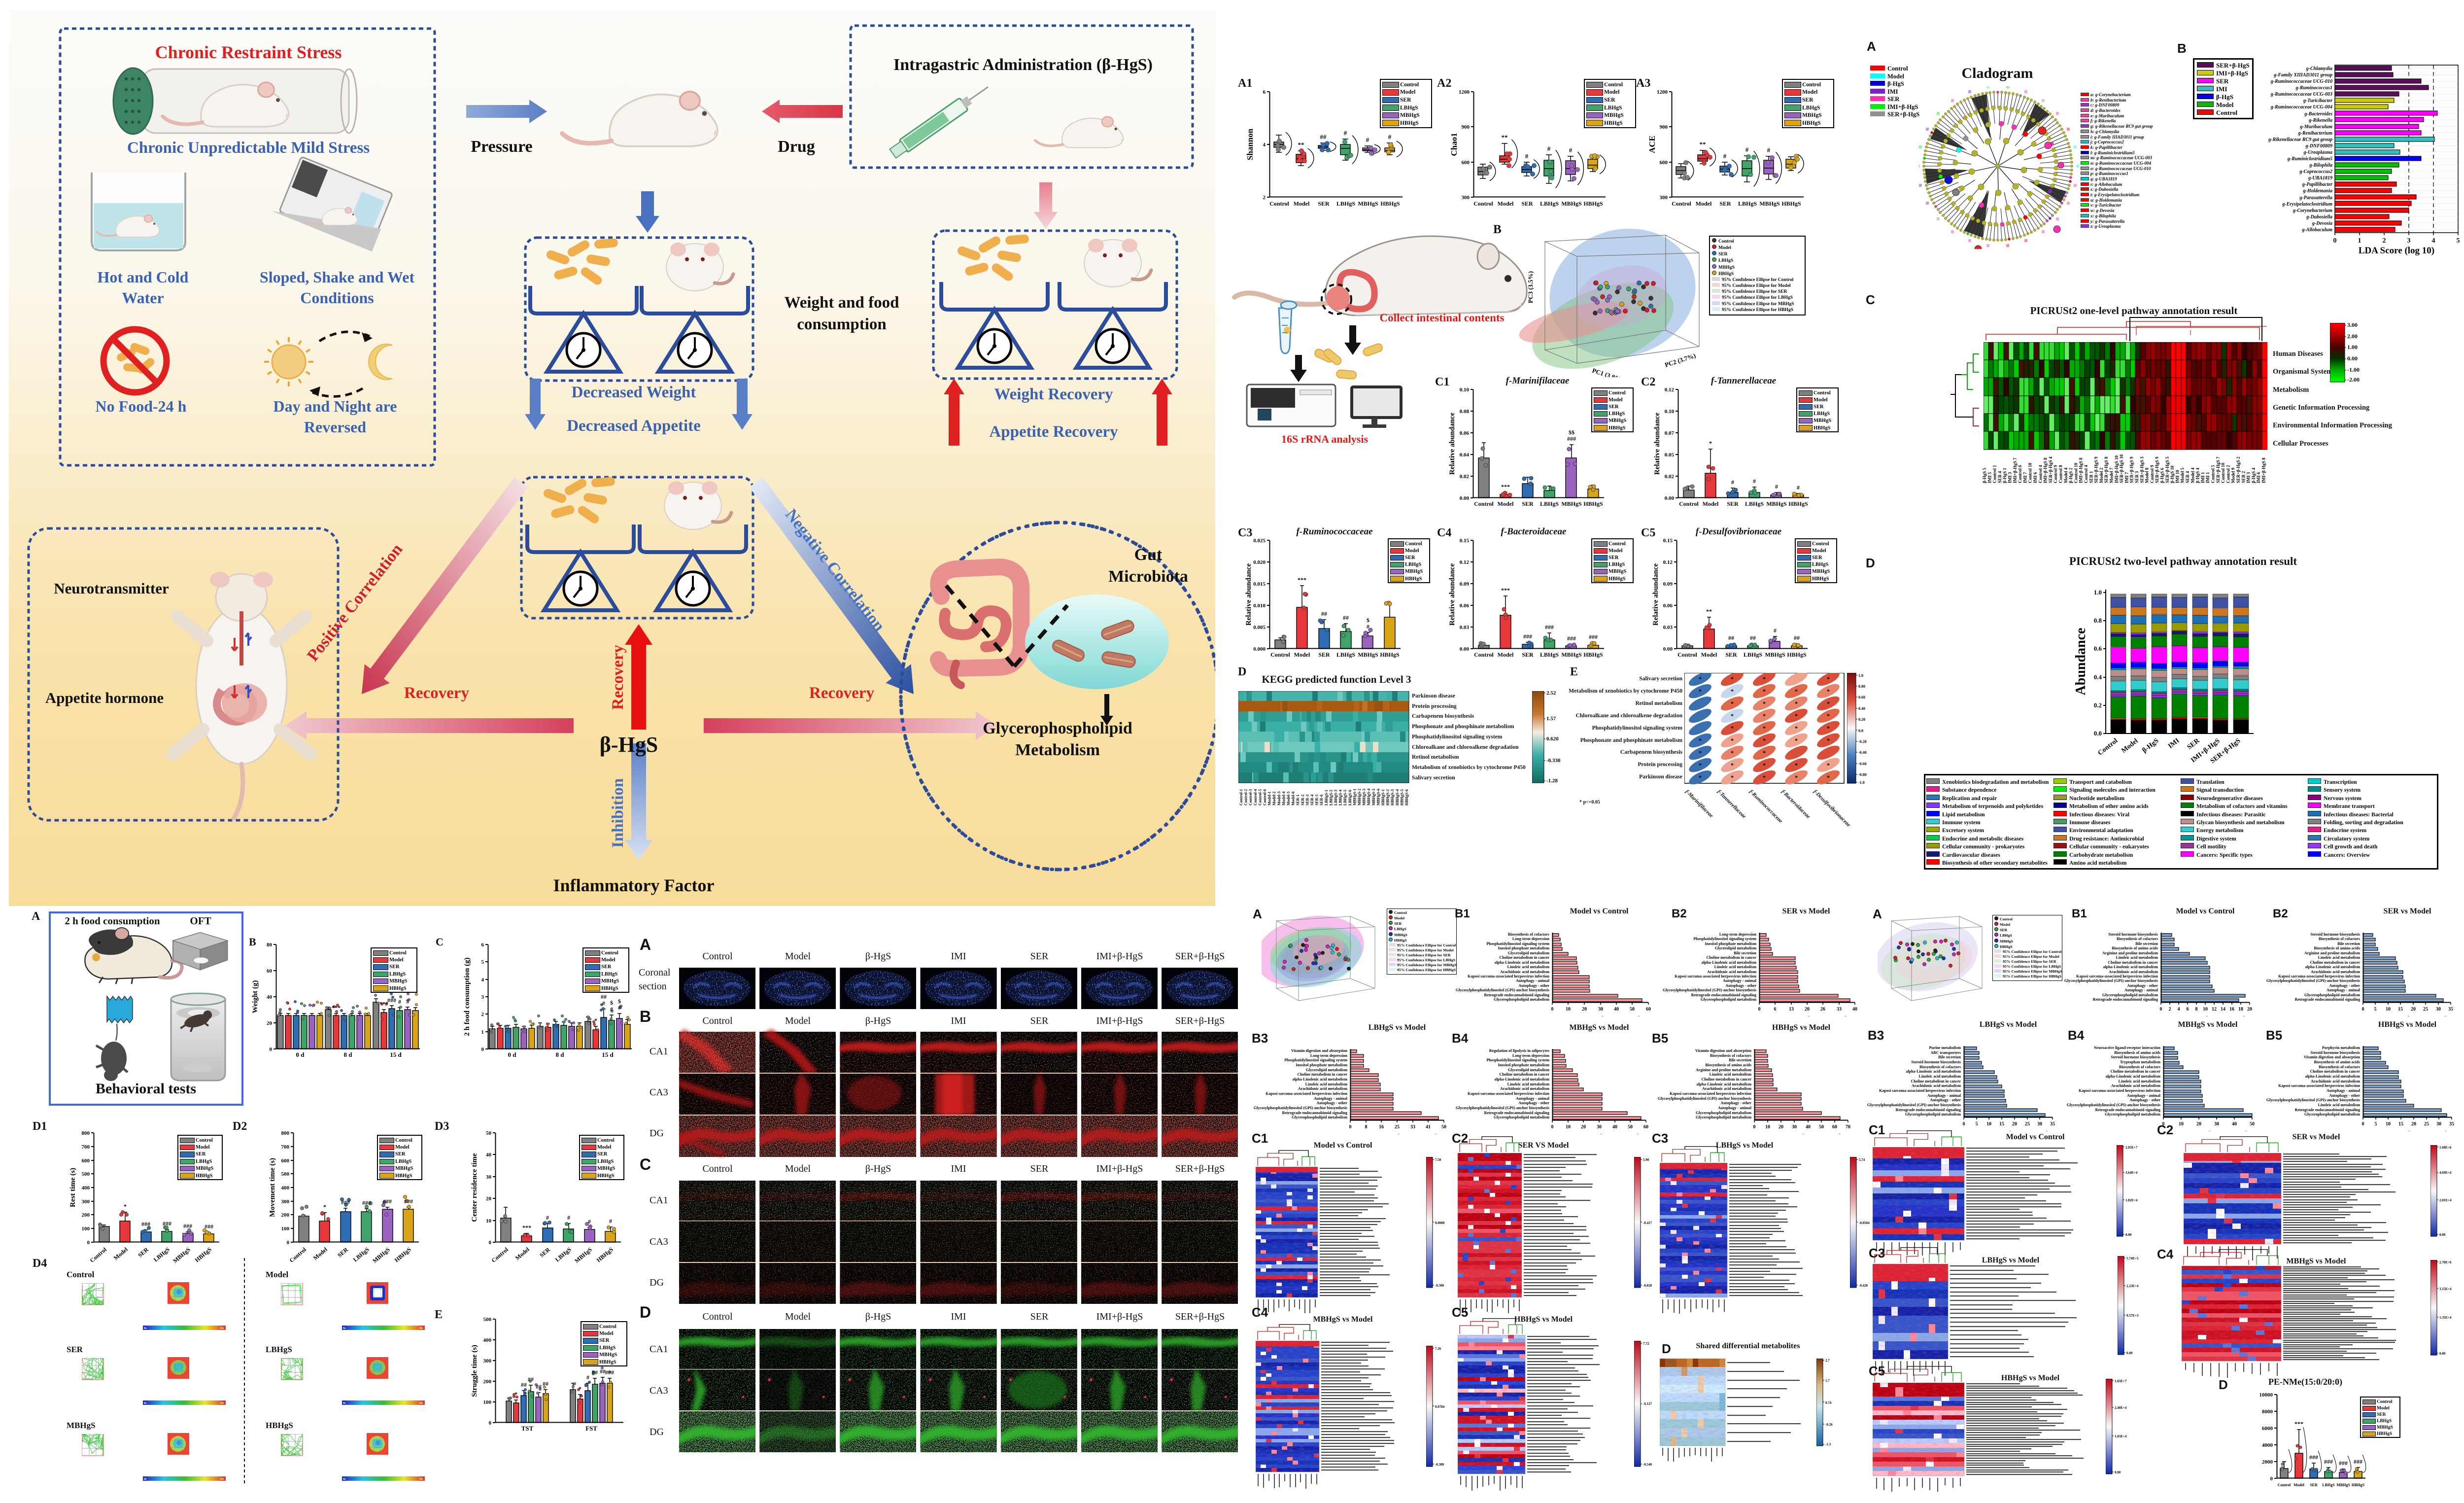 The image size is (2464, 1503). I want to click on svg-text: 0.80, so click(1861, 687).